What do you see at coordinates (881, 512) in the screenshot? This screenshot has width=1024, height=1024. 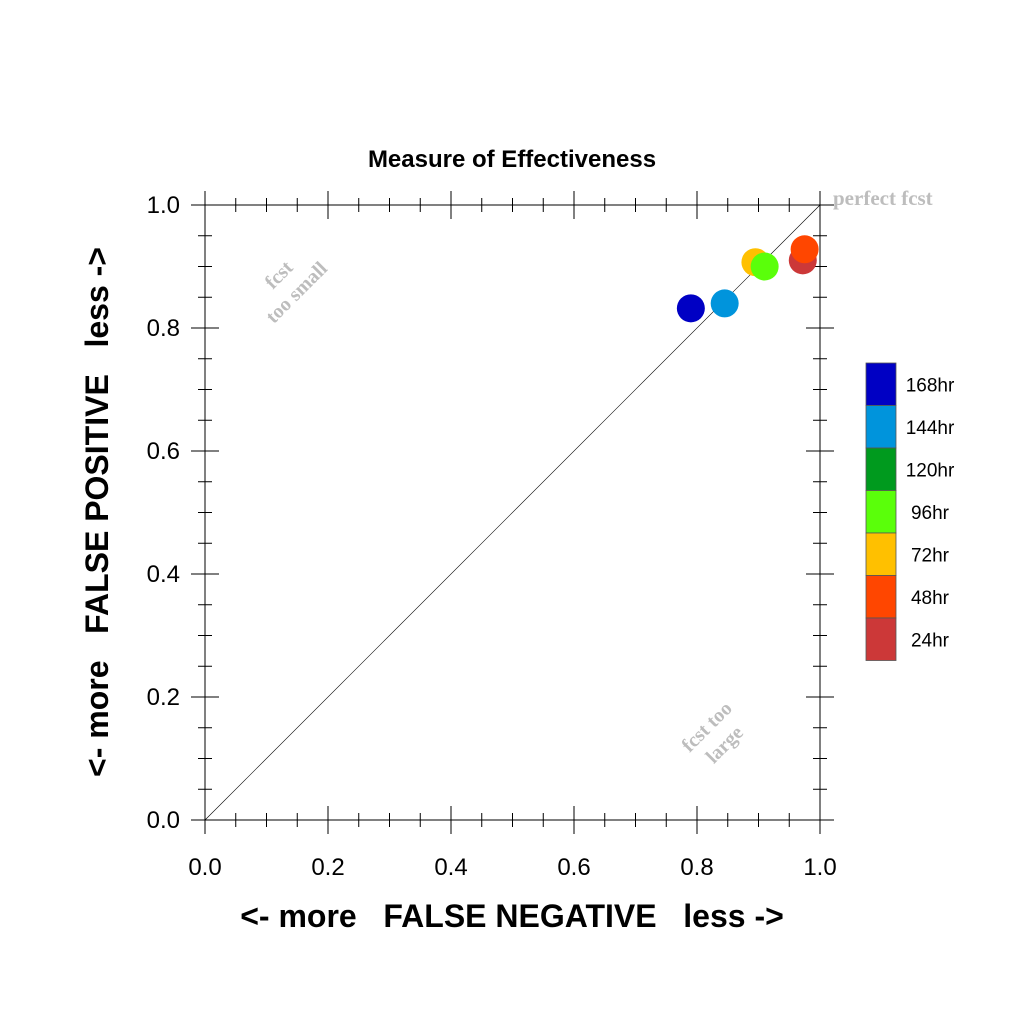 I see `legend-swatch-96hr` at bounding box center [881, 512].